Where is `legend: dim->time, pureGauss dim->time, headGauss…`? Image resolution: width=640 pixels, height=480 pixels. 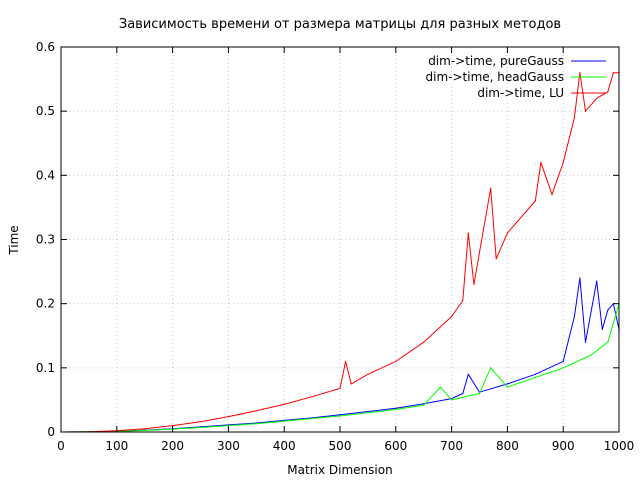 legend: dim->time, pureGauss dim->time, headGauss… is located at coordinates (516, 77).